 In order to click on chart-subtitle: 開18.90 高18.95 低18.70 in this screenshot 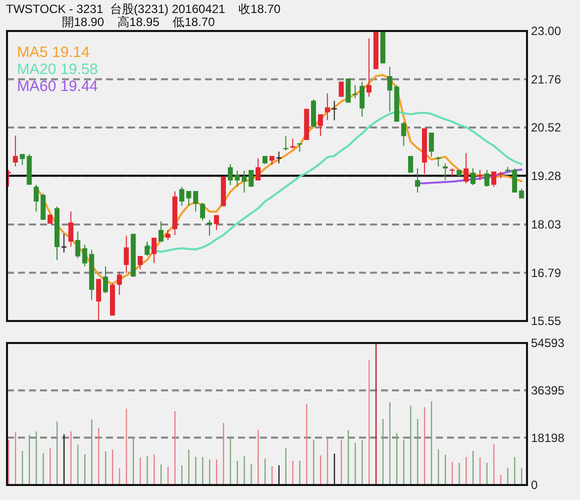, I will do `click(139, 22)`.